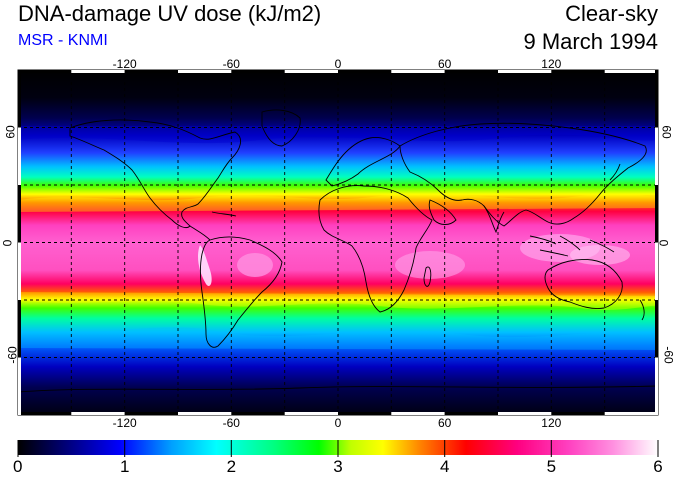 Image resolution: width=678 pixels, height=480 pixels. I want to click on condition-label: Clear-sky, so click(611, 13).